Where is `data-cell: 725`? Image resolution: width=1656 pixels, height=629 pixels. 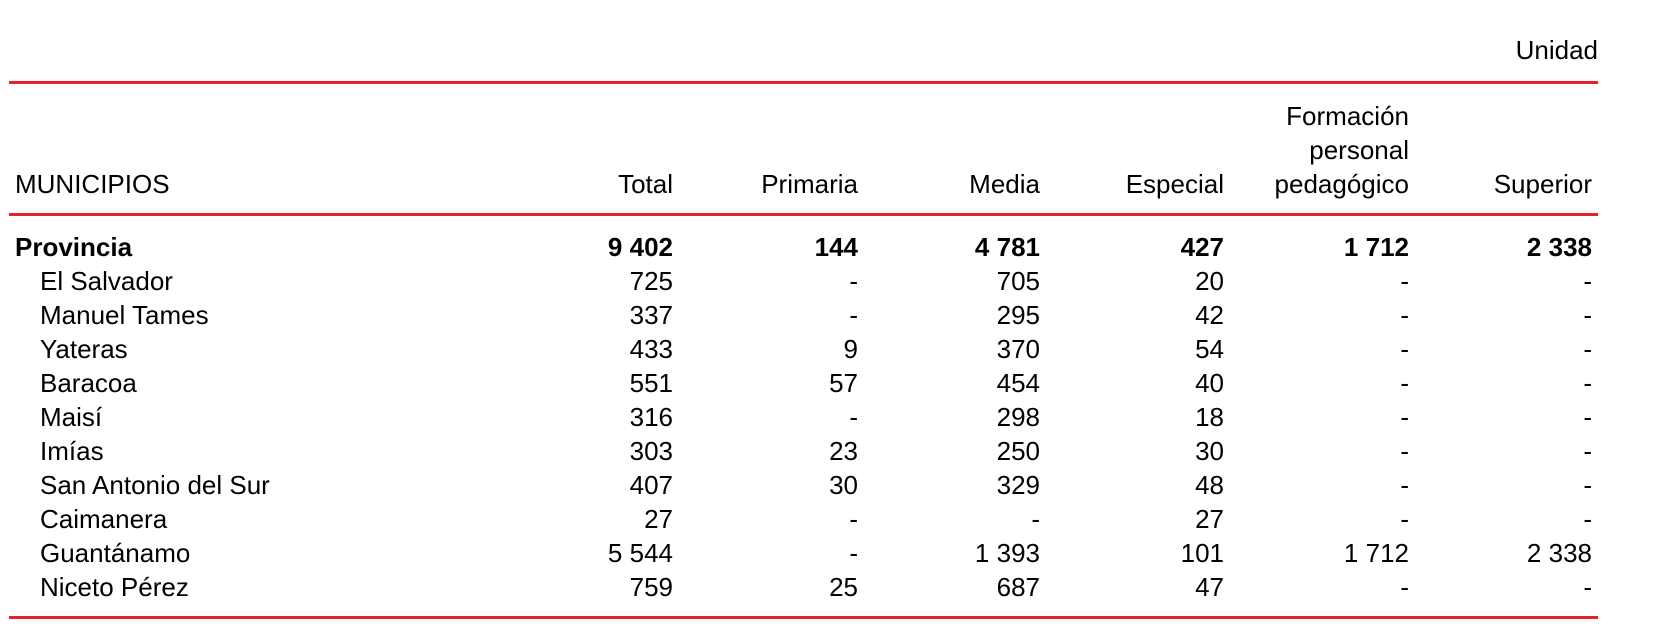
data-cell: 725 is located at coordinates (651, 281).